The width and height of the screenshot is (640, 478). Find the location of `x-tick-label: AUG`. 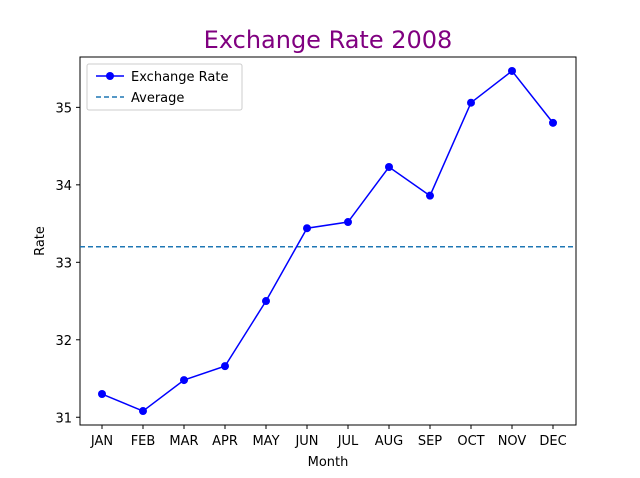

x-tick-label: AUG is located at coordinates (389, 441).